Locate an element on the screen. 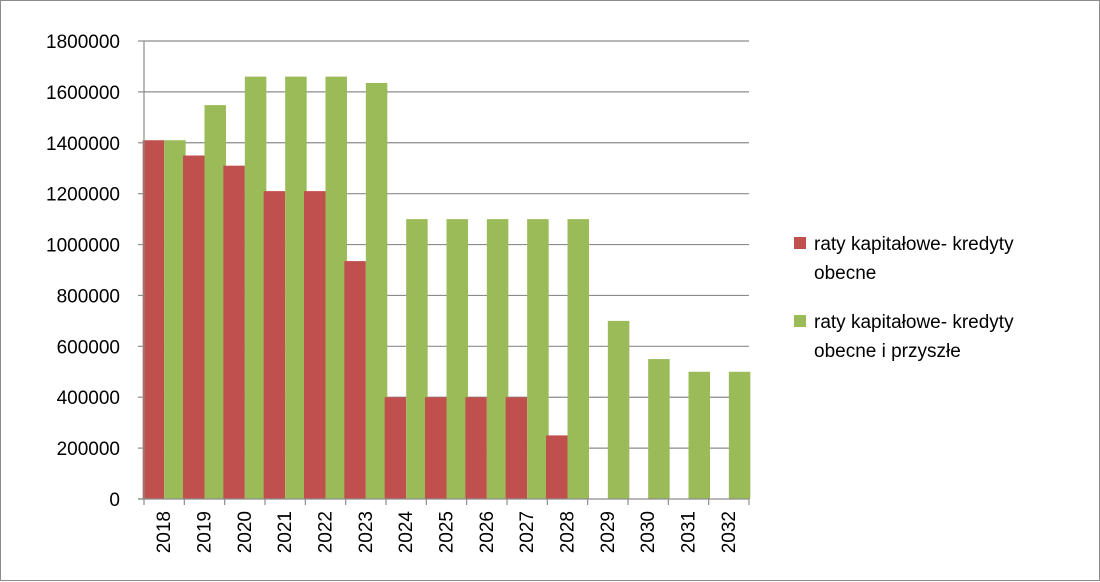  bar-obecne-2022 is located at coordinates (315, 345).